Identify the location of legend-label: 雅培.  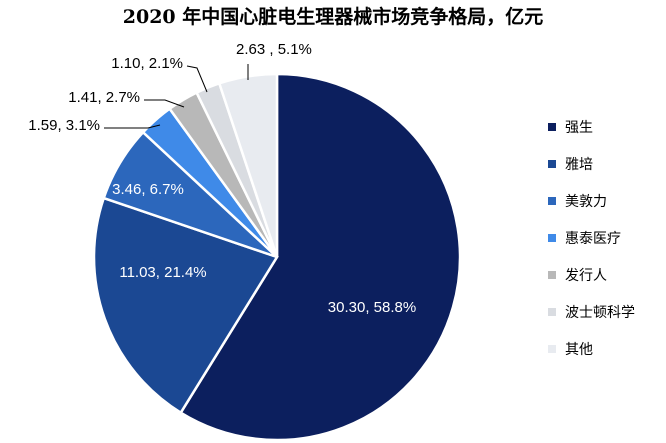
(579, 164).